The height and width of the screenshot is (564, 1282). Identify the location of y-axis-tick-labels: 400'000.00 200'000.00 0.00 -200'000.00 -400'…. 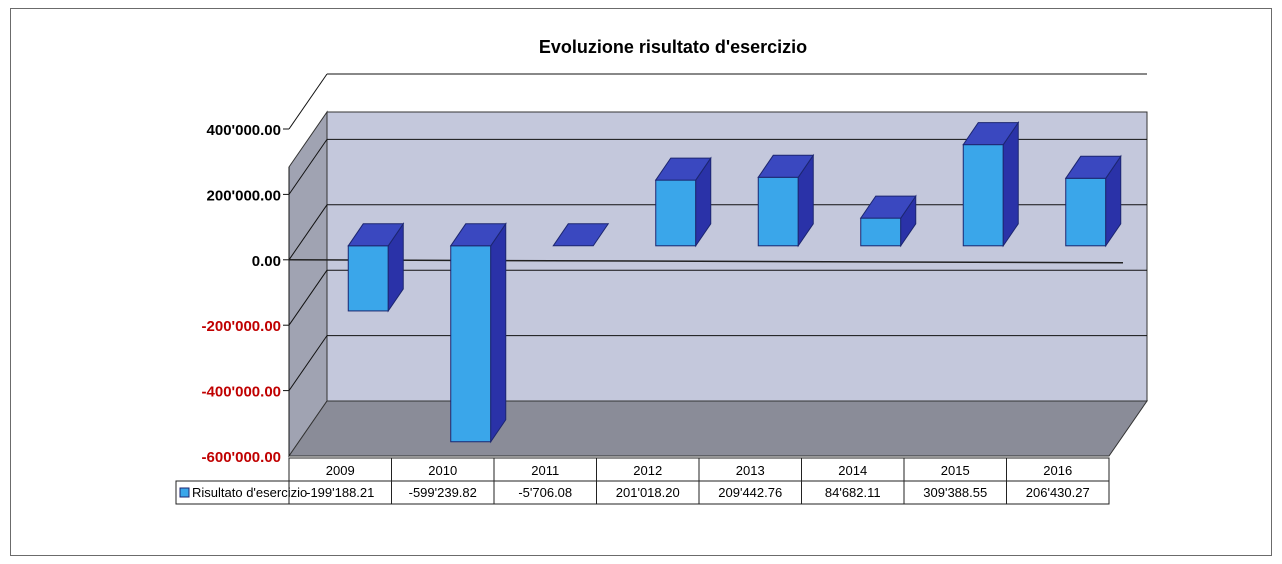
(241, 294).